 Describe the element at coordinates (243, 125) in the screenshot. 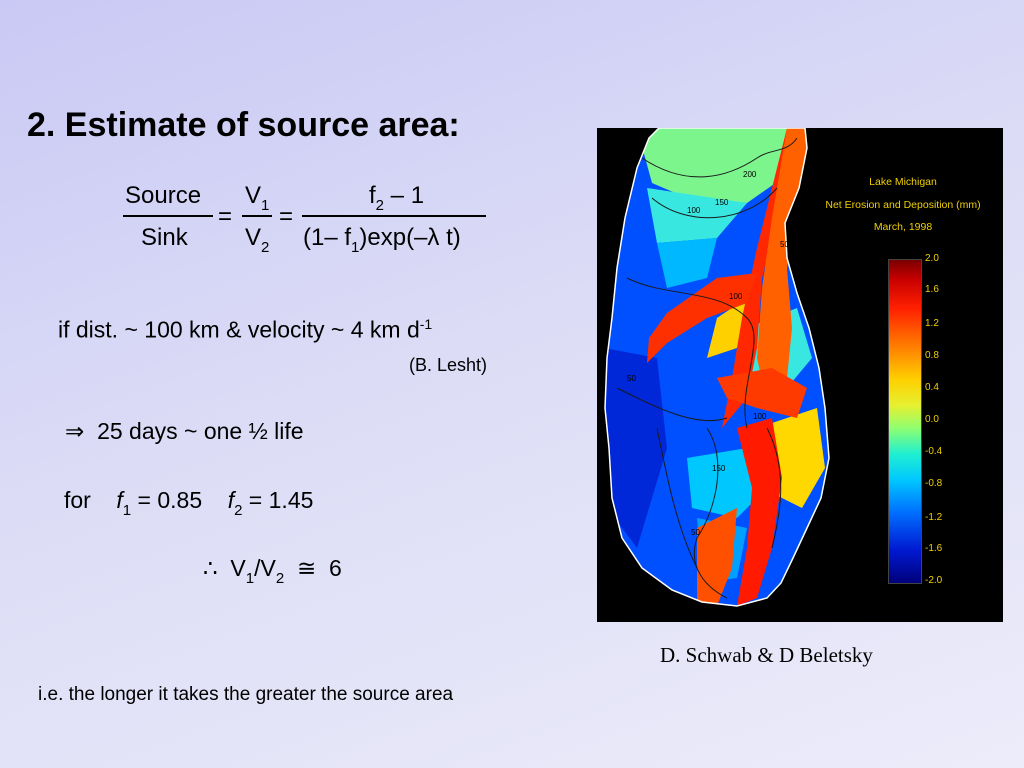

I see `slide-title: 2. Estimate of source area:` at that location.